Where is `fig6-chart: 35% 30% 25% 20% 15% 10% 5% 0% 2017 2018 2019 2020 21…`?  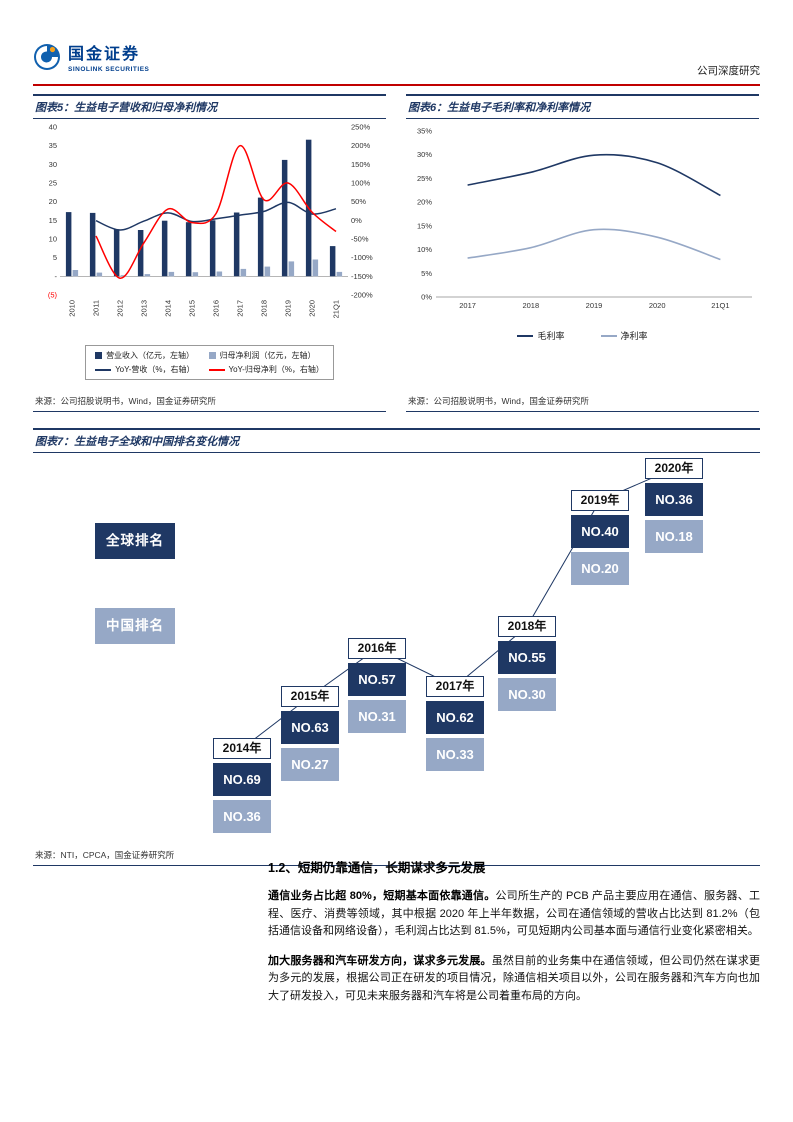
fig6-chart: 35% 30% 25% 20% 15% 10% 5% 0% 2017 2018 2019 2020 21… is located at coordinates (584, 218).